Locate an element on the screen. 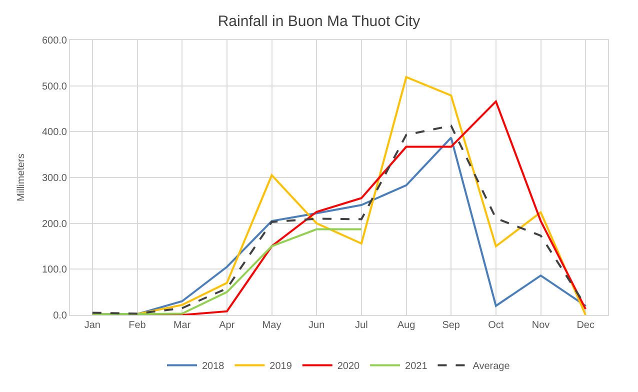  y-tick-label: 500.0 is located at coordinates (55, 86).